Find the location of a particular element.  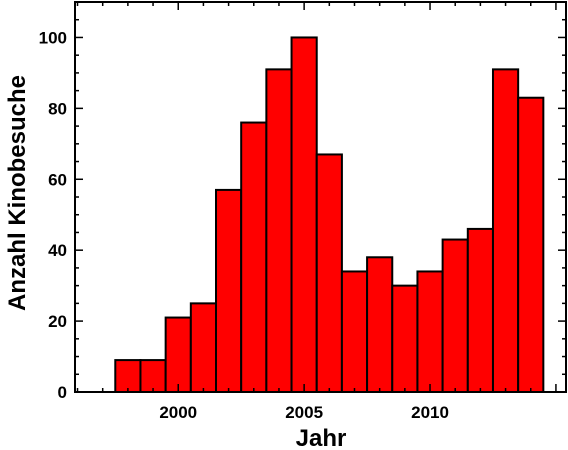

bar-2003 is located at coordinates (254, 257).